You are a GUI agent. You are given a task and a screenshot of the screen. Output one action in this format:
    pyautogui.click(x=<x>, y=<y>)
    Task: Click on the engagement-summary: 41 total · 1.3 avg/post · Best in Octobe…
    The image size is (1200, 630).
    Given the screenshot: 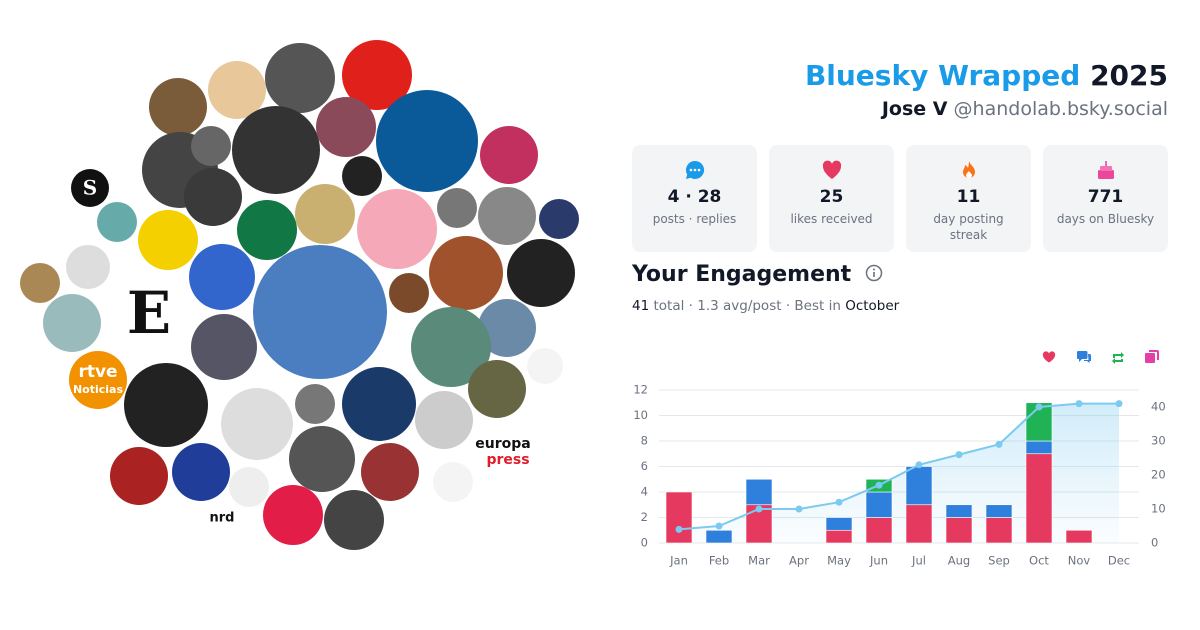 What is the action you would take?
    pyautogui.click(x=765, y=306)
    